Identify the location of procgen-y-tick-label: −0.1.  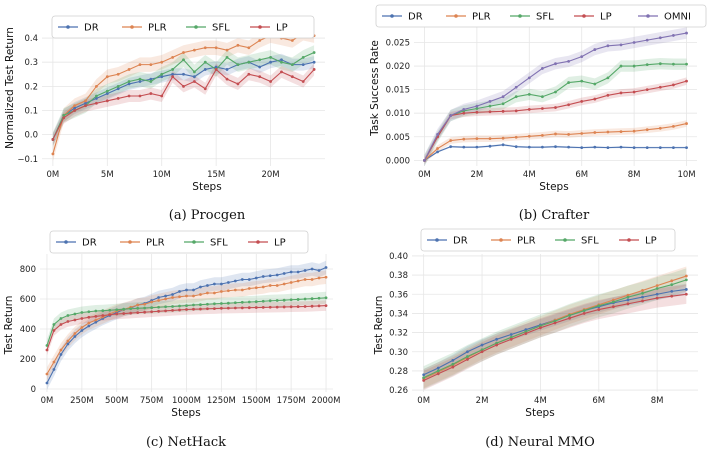
(27, 160).